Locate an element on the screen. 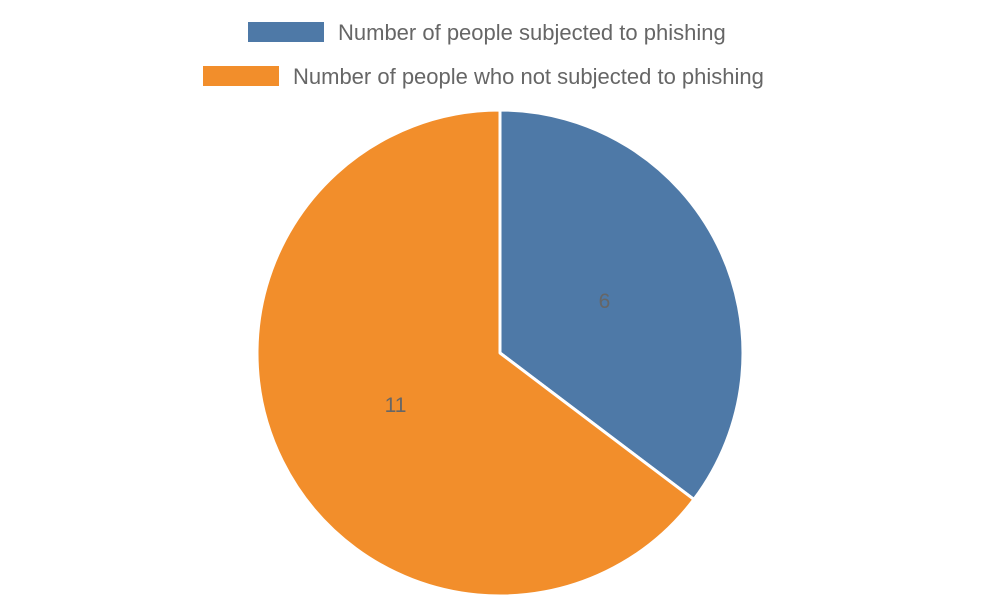 The image size is (1000, 600). data-labels: 6 11 is located at coordinates (498, 353).